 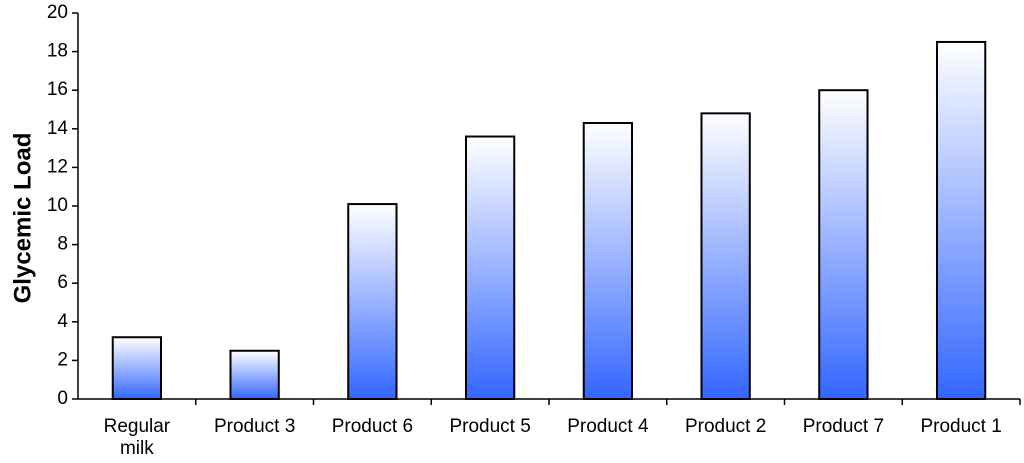 What do you see at coordinates (57, 166) in the screenshot?
I see `y-tick-label: 12` at bounding box center [57, 166].